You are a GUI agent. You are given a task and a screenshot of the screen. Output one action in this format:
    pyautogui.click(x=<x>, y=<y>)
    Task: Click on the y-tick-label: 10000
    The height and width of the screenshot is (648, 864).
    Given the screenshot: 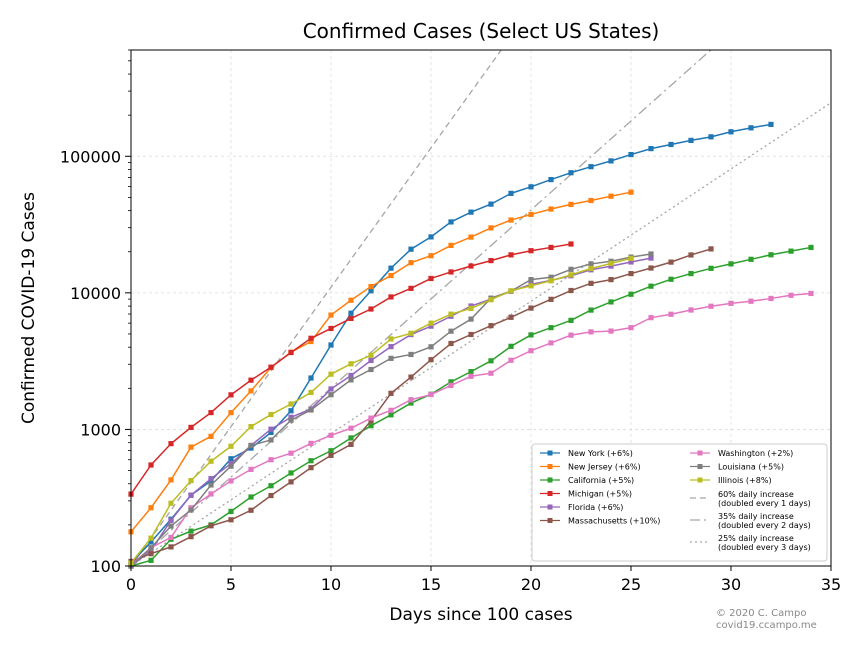 What is the action you would take?
    pyautogui.click(x=95, y=293)
    